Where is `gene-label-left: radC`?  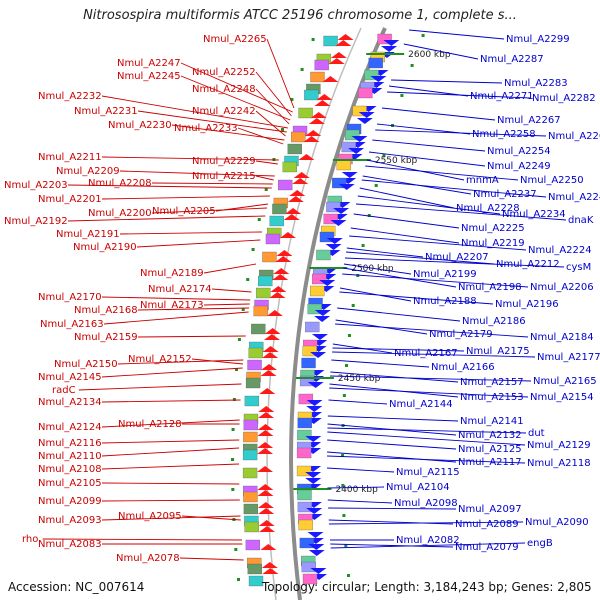
gene-label-left: radC is located at coordinates (64, 390).